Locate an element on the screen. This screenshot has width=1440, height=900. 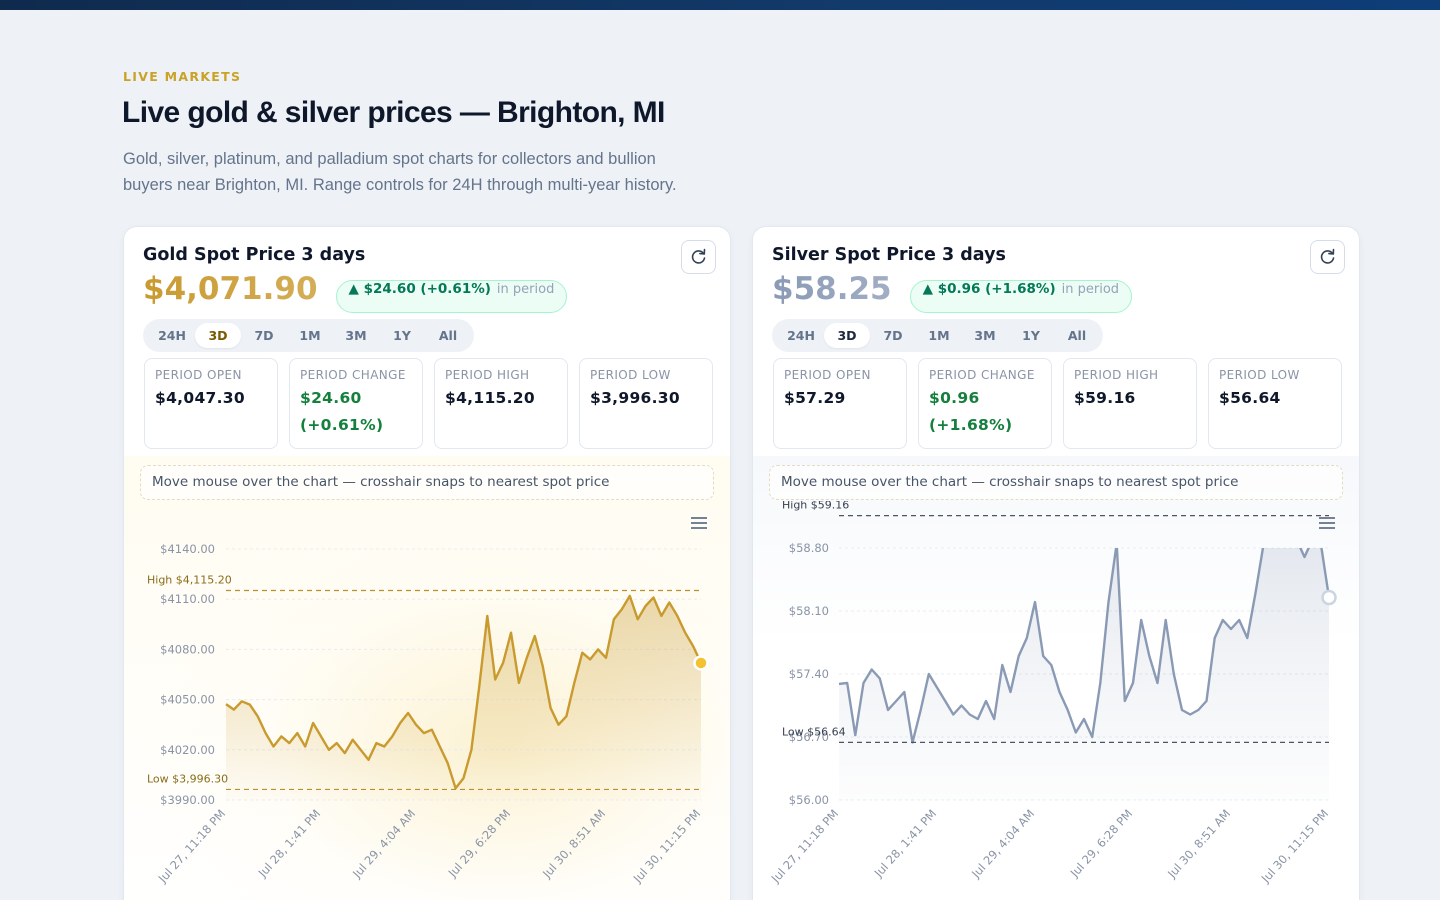
stat-value: $3,996.30 is located at coordinates (635, 398).